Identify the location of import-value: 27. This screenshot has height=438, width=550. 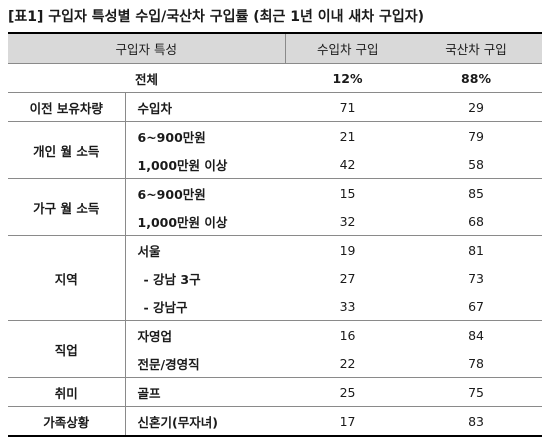
(347, 278).